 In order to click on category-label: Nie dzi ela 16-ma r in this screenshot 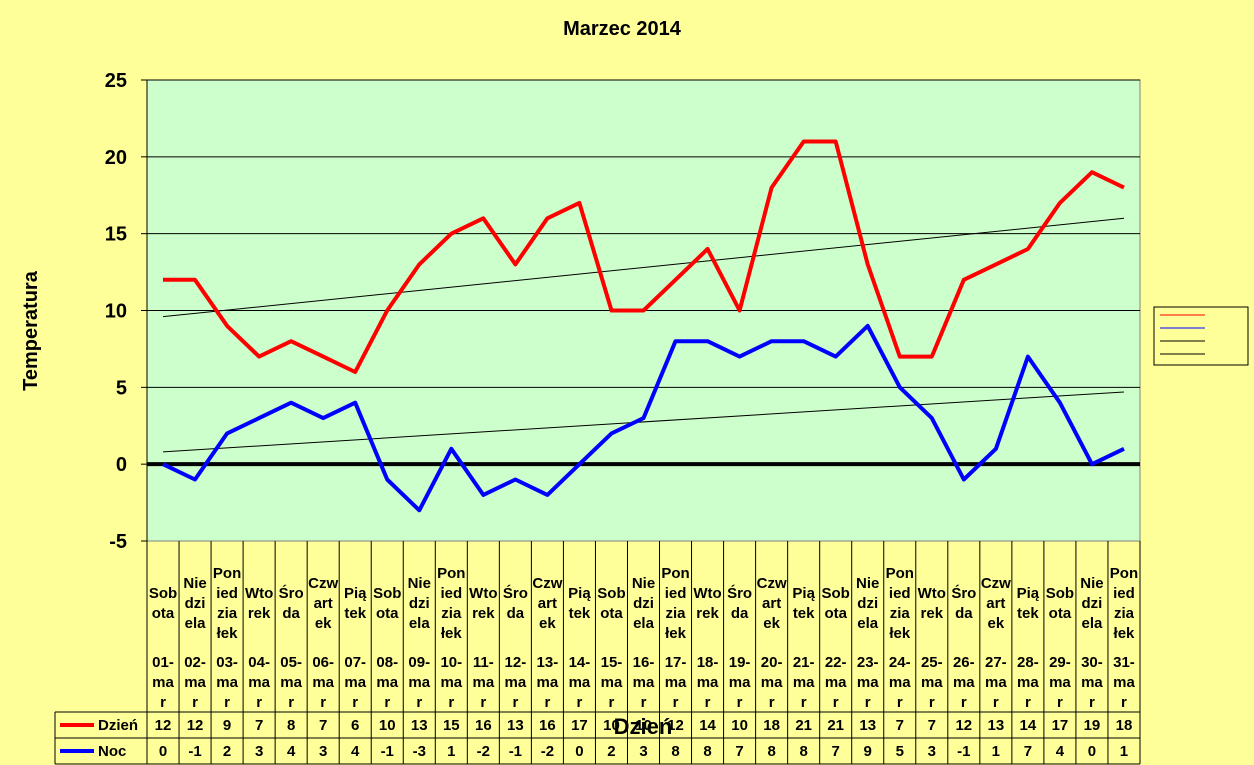, I will do `click(643, 643)`.